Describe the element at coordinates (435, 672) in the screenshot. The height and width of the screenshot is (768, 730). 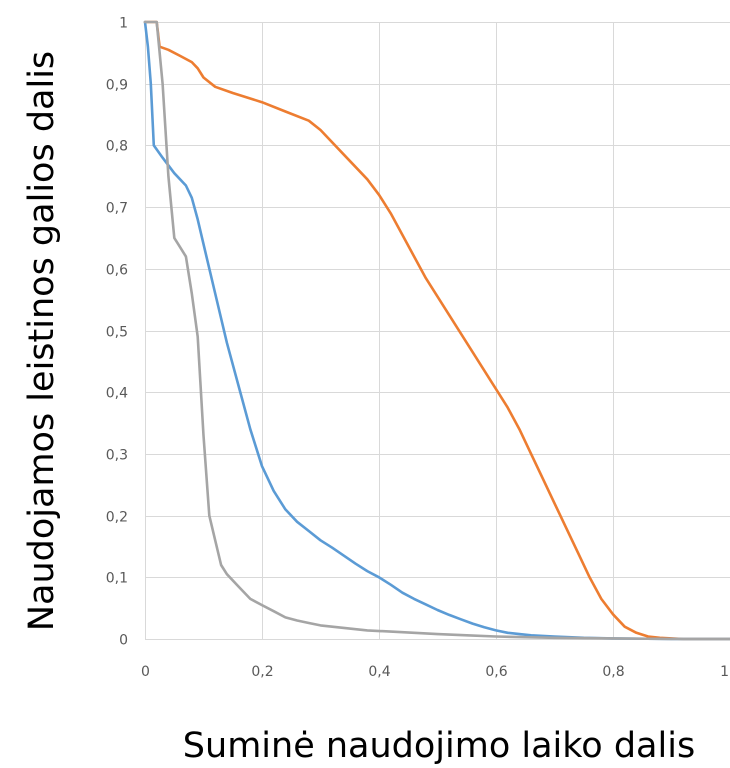
I see `x-tick-labels: 0 0,2 0,4 0,6 0,8 1` at that location.